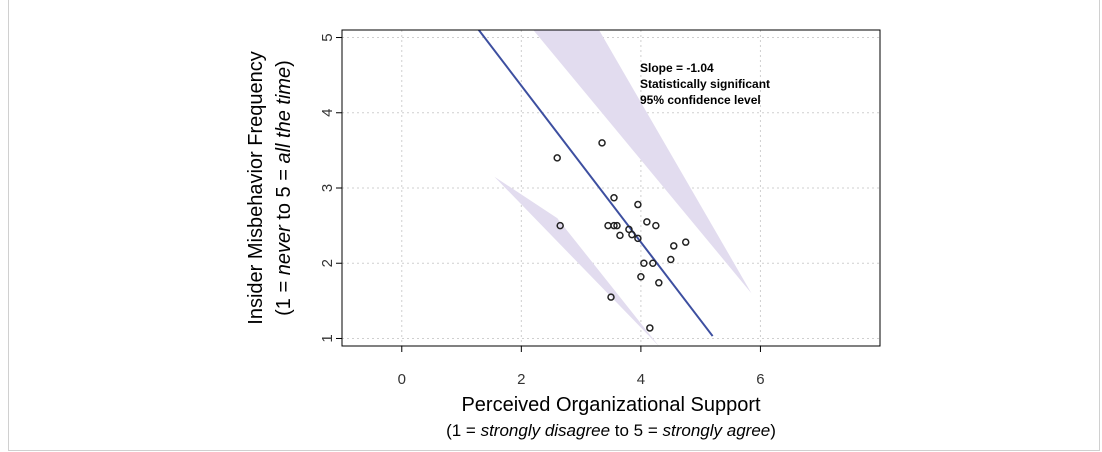  I want to click on y-axis: 1 2 3 4 5, so click(330, 187).